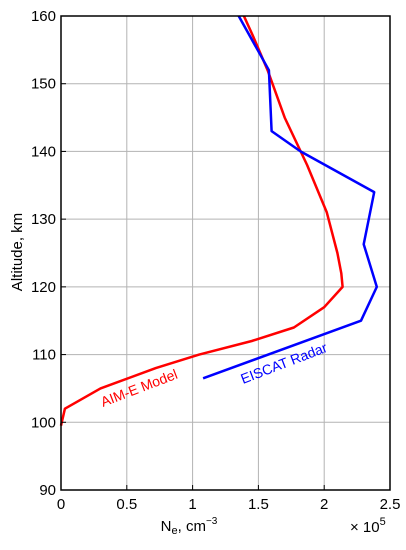 This screenshot has height=550, width=406. What do you see at coordinates (43, 287) in the screenshot?
I see `y-tick-label: 120` at bounding box center [43, 287].